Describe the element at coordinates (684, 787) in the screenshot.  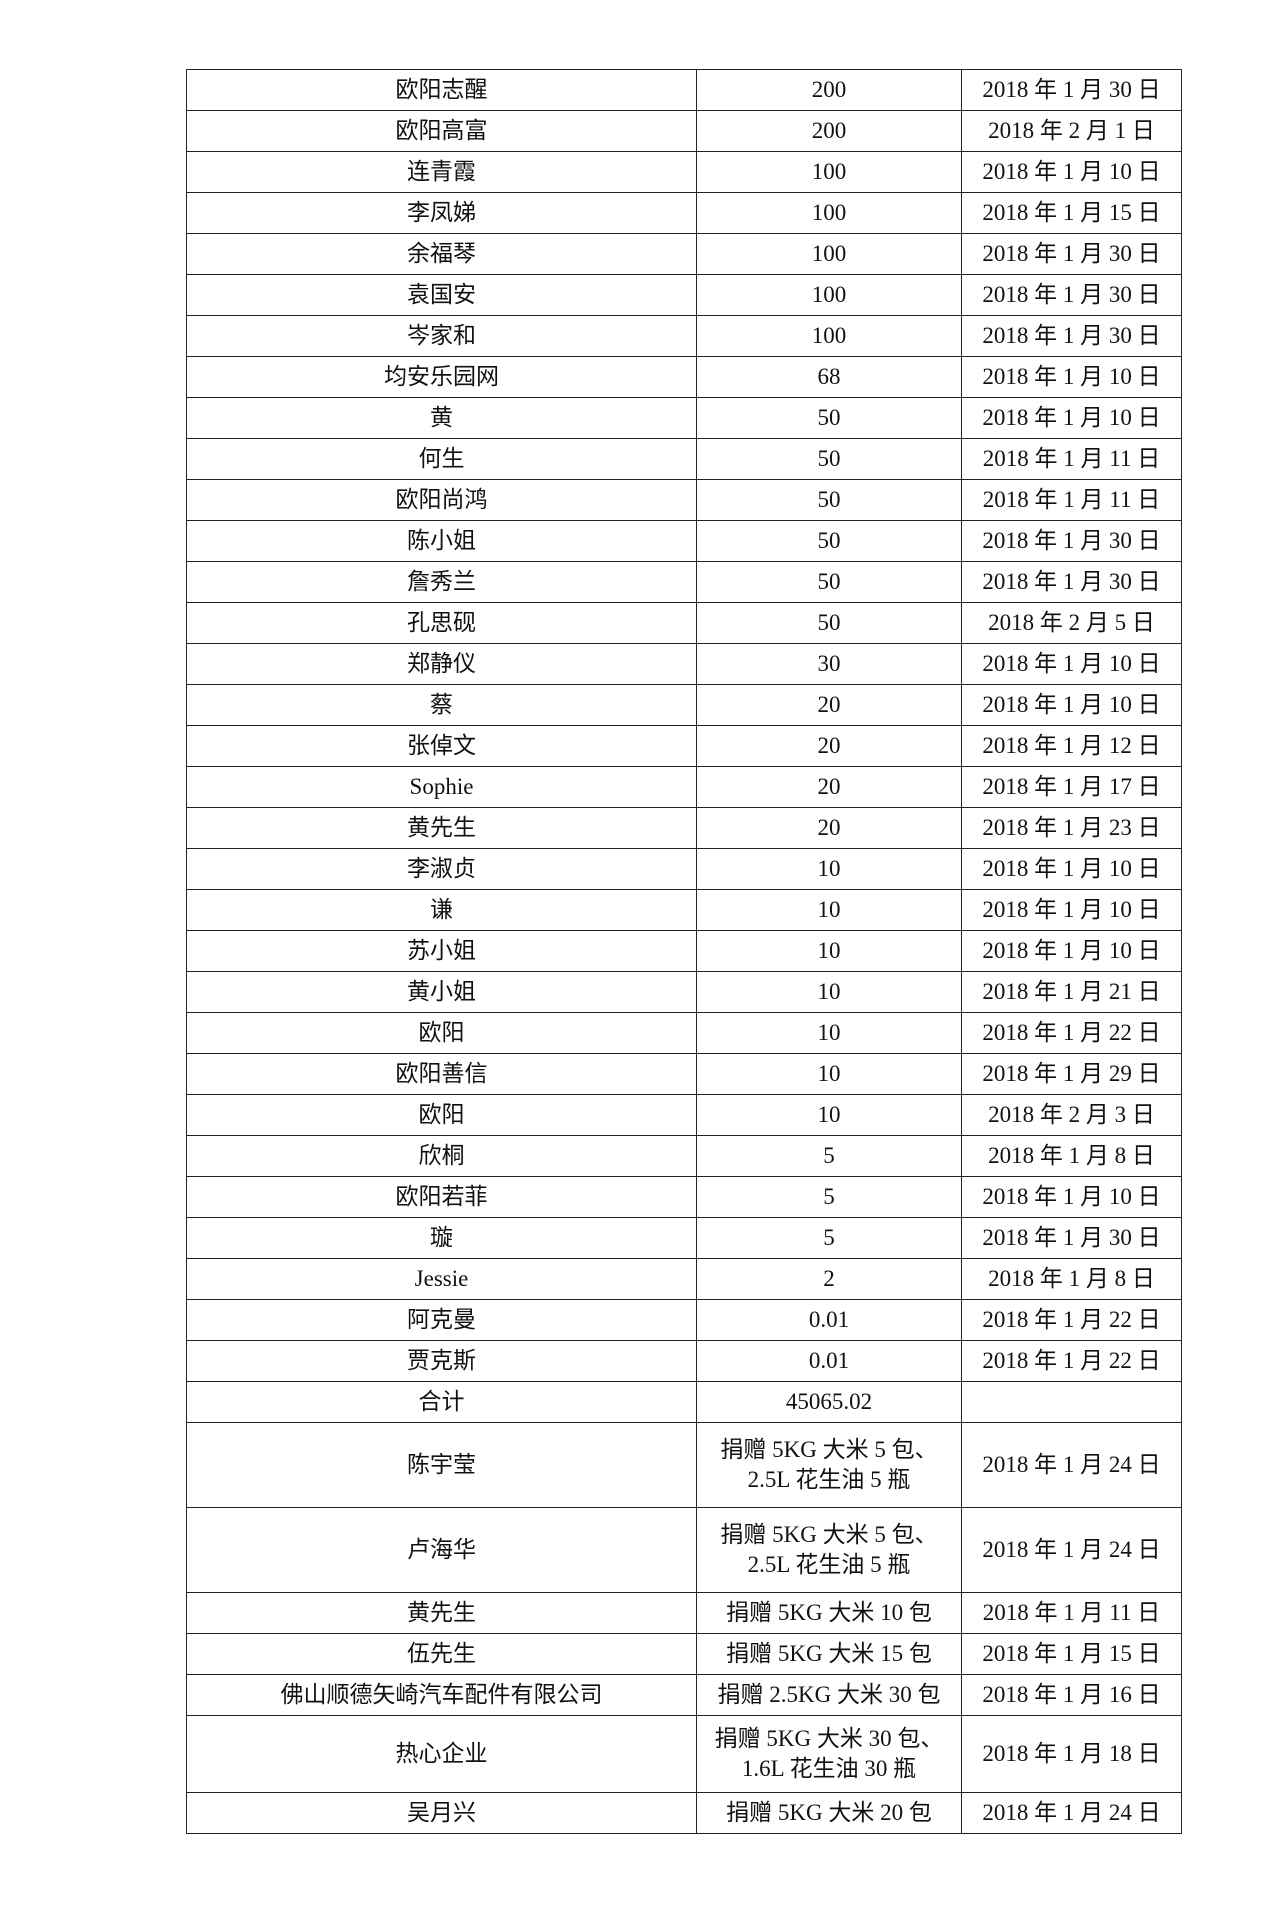
I see `table-row: Sophie 20 2018 年 1 月 17 日` at that location.